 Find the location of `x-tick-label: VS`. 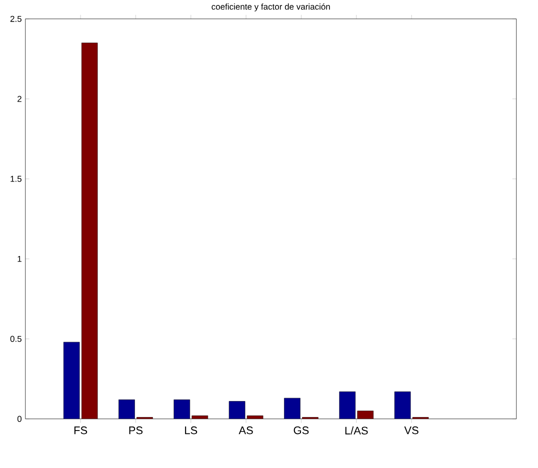

x-tick-label: VS is located at coordinates (411, 430).